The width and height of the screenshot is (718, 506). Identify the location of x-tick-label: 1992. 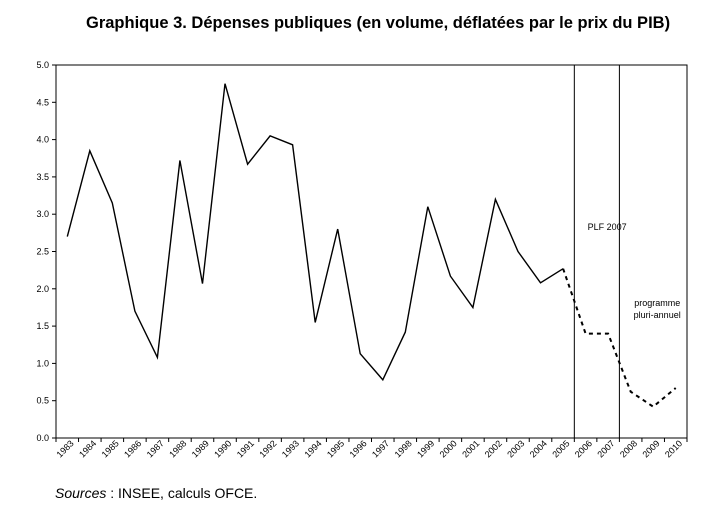
(267, 448).